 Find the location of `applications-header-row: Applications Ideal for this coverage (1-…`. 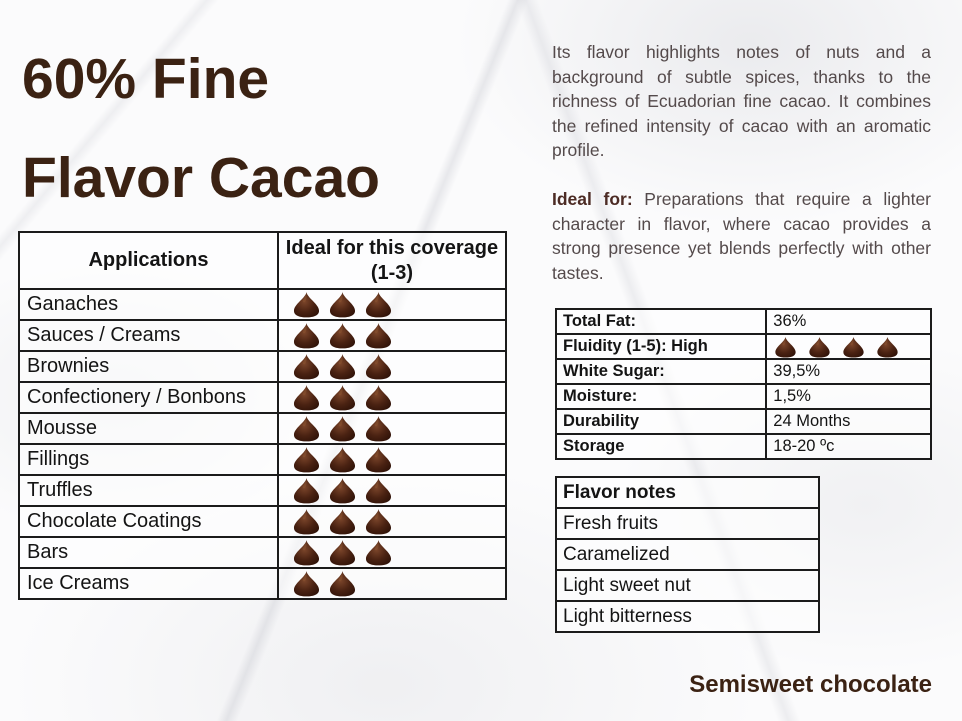

applications-header-row: Applications Ideal for this coverage (1-… is located at coordinates (263, 260).